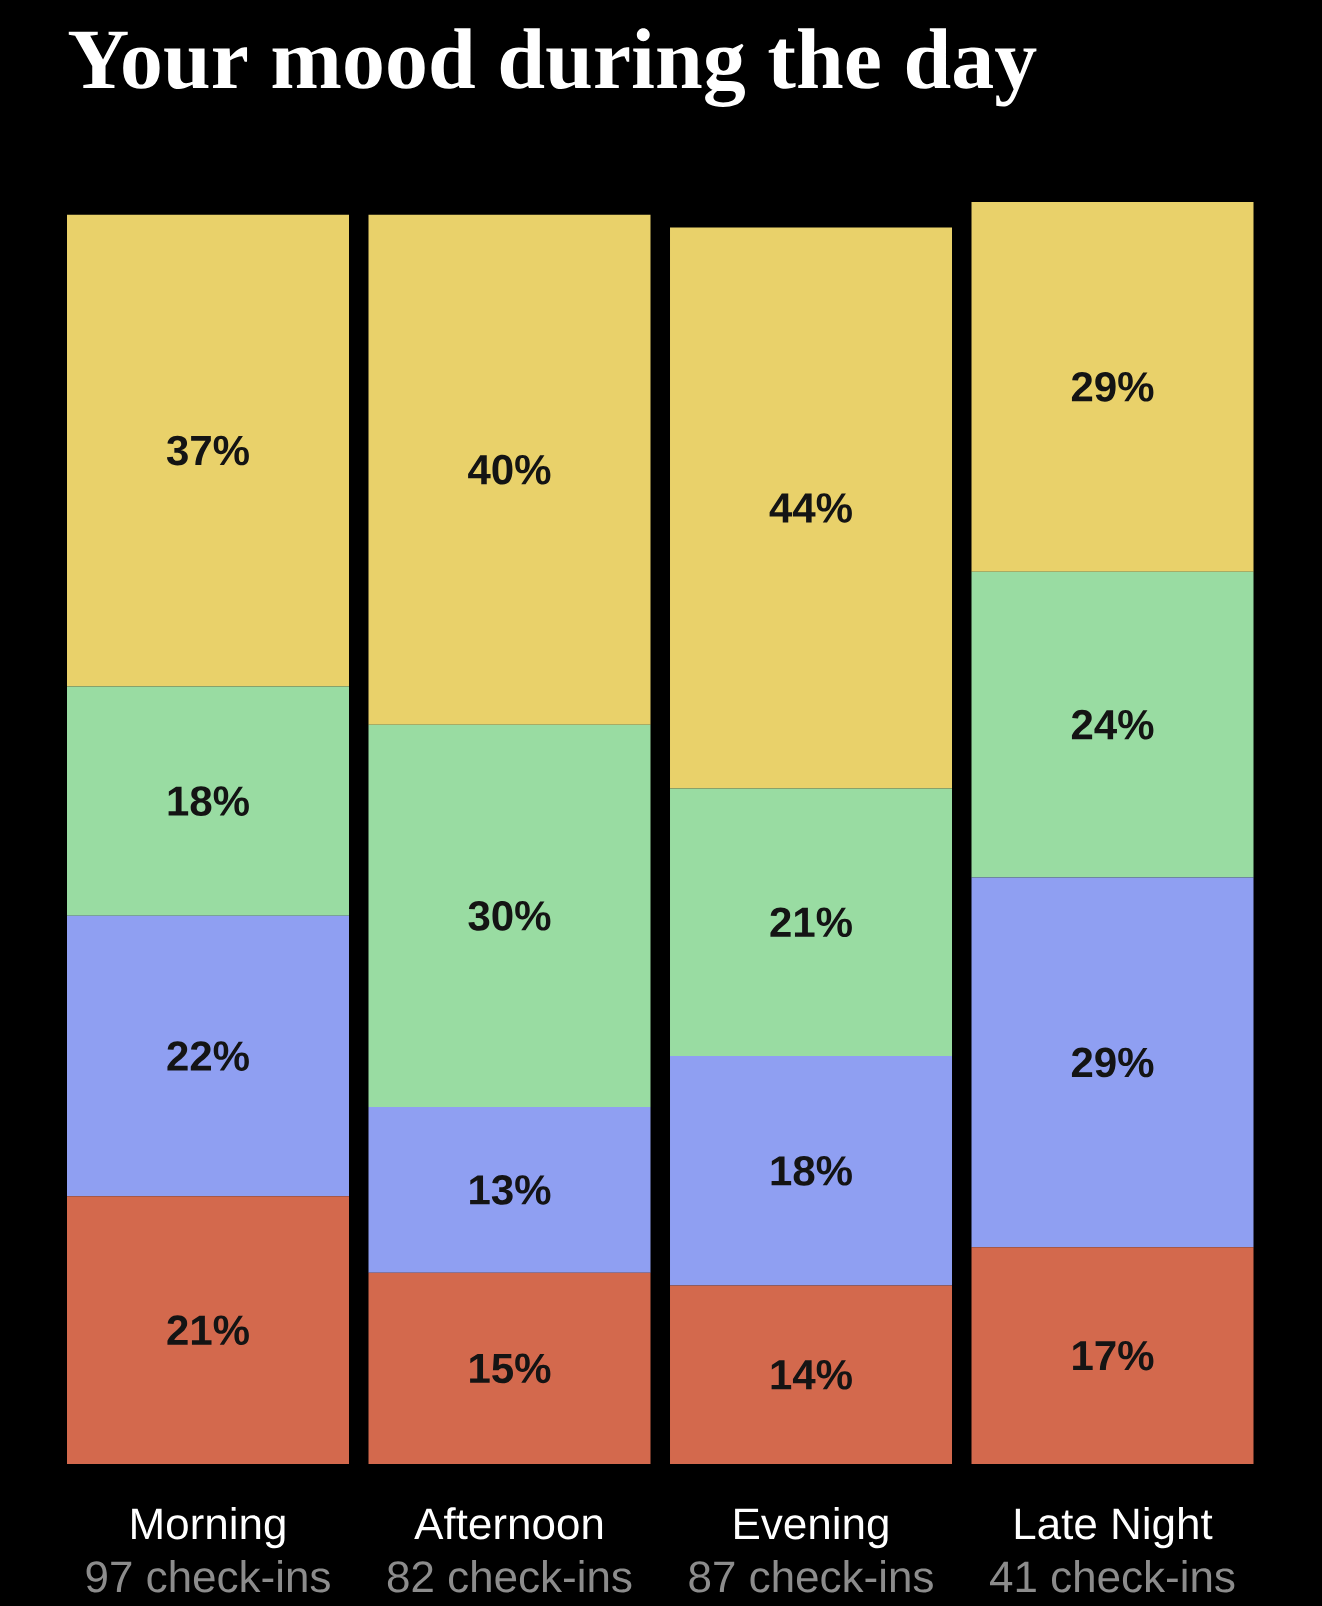 The width and height of the screenshot is (1322, 1606). I want to click on data-label: 44%, so click(810, 508).